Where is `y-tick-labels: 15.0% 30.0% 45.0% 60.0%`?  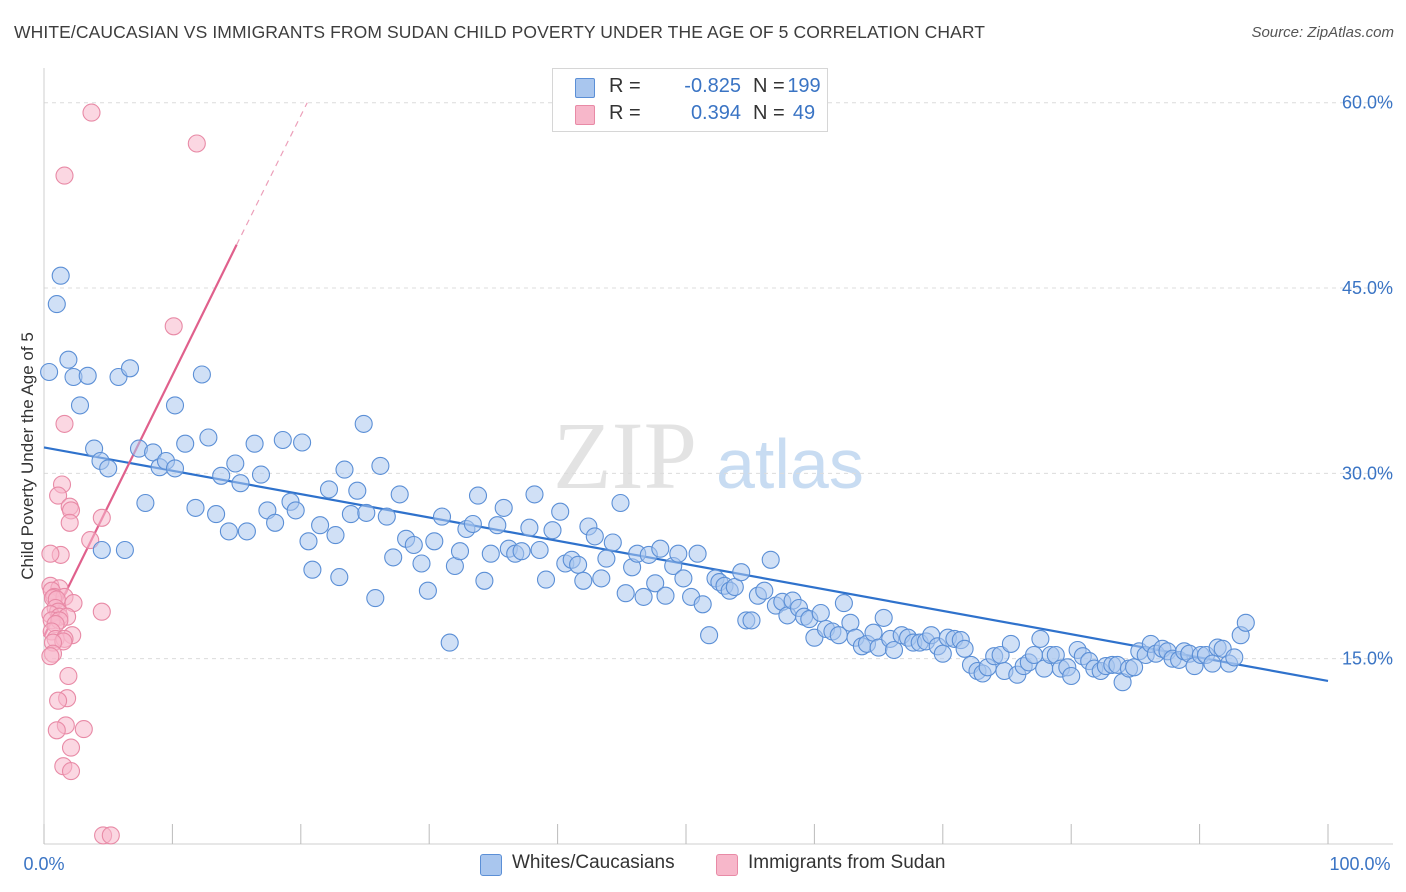
y-tick-labels: 15.0% 30.0% 45.0% 60.0% is located at coordinates (1367, 381).